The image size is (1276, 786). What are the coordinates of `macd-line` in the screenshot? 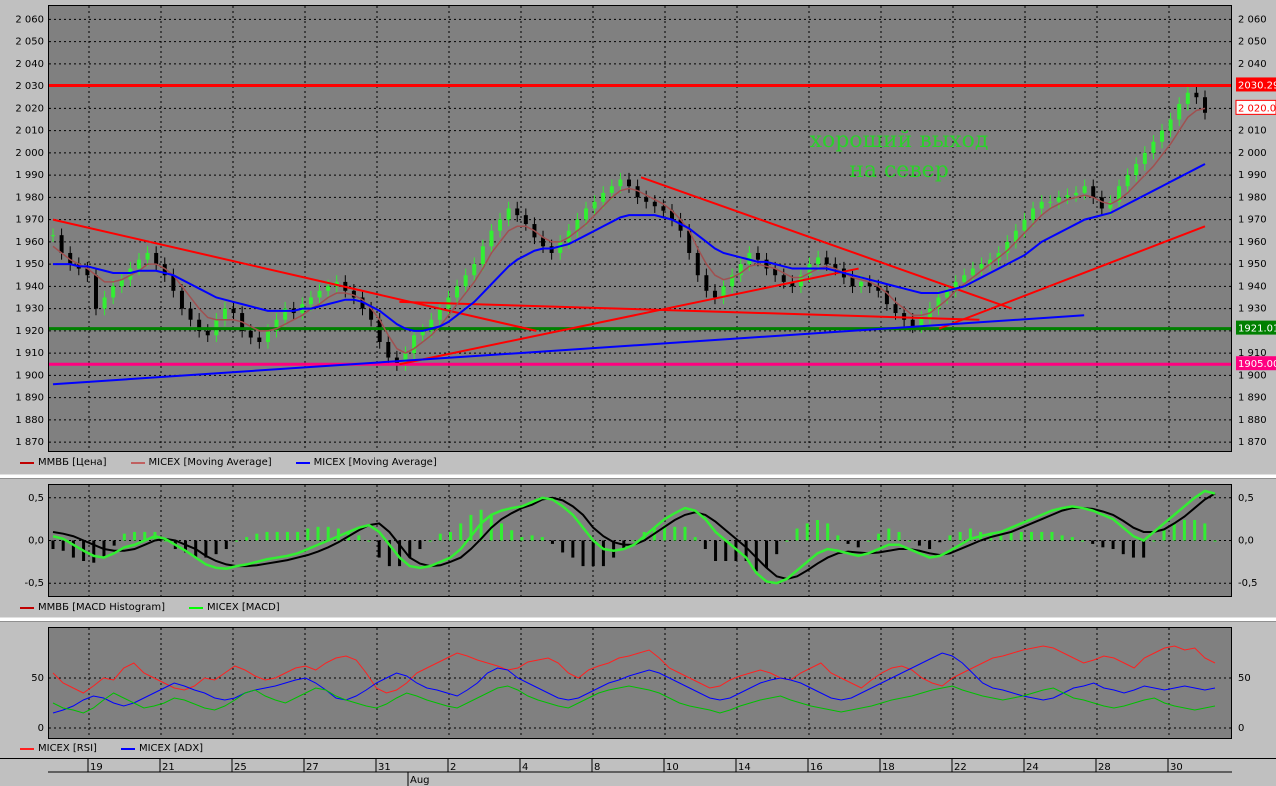 It's located at (634, 537).